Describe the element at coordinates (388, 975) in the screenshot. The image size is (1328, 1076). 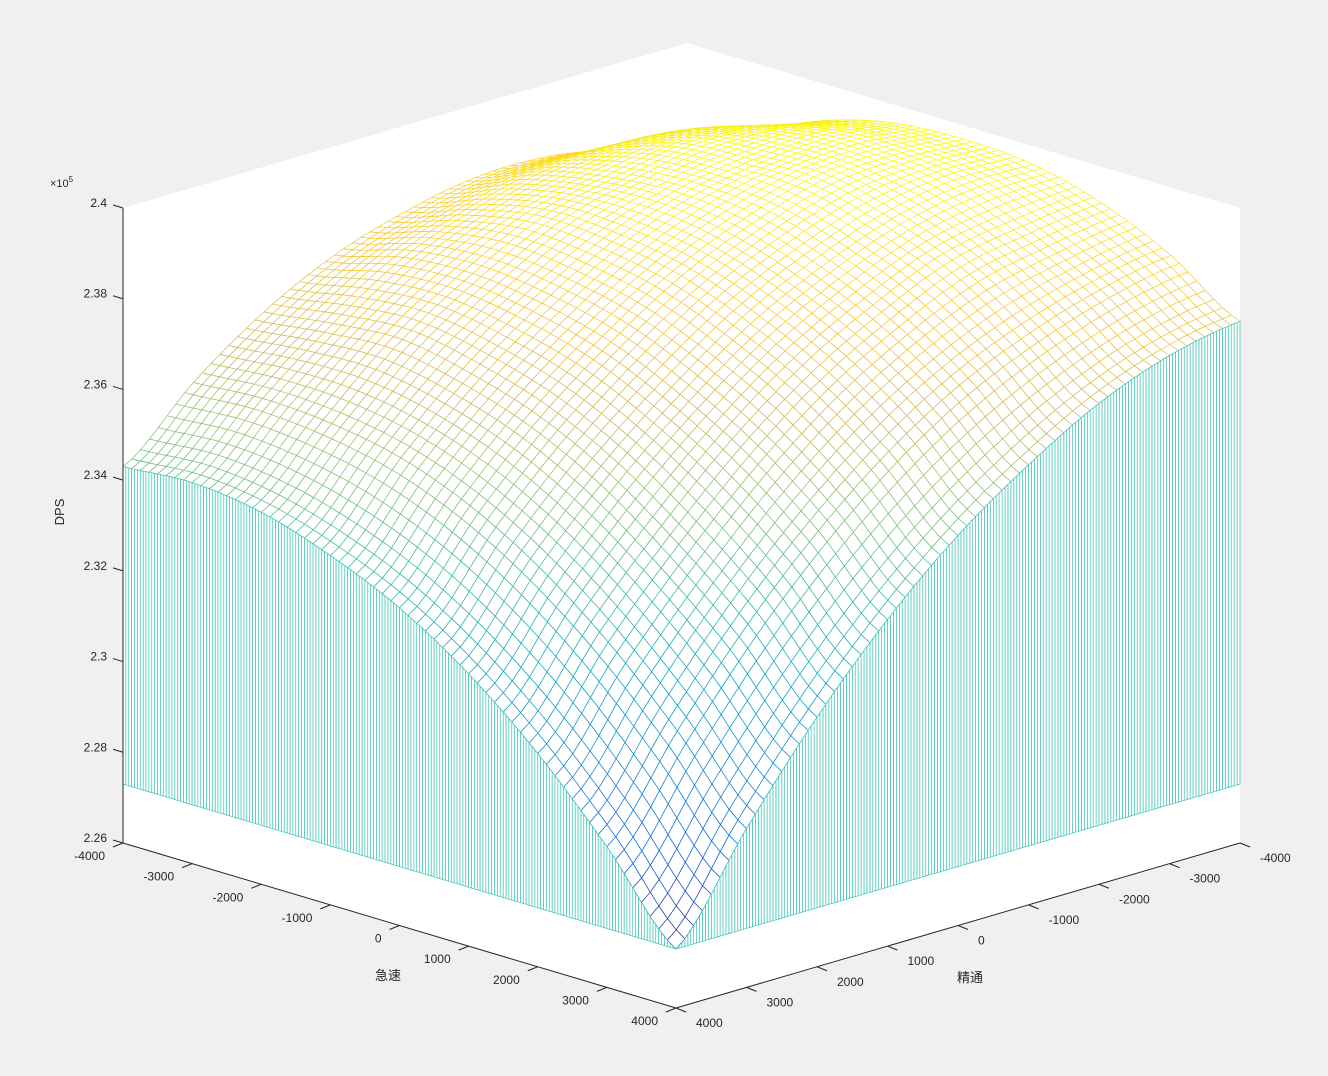
I see `x-axis-title: 急速` at that location.